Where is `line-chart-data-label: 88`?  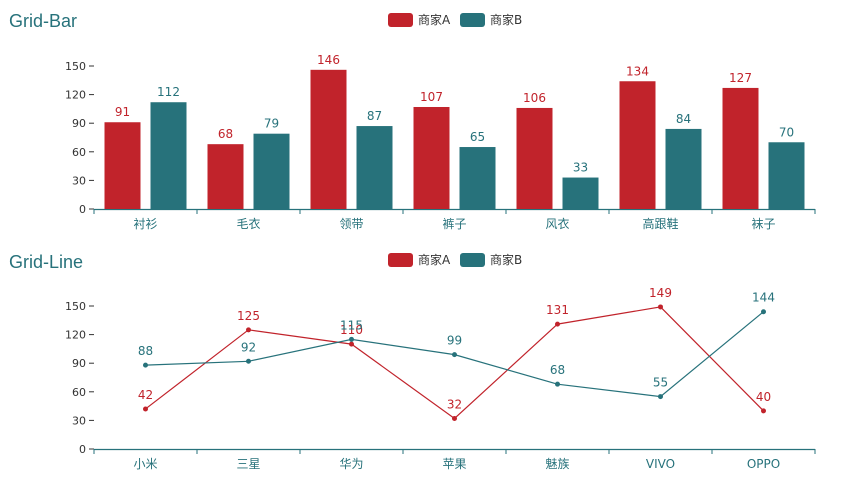
line-chart-data-label: 88 is located at coordinates (145, 351).